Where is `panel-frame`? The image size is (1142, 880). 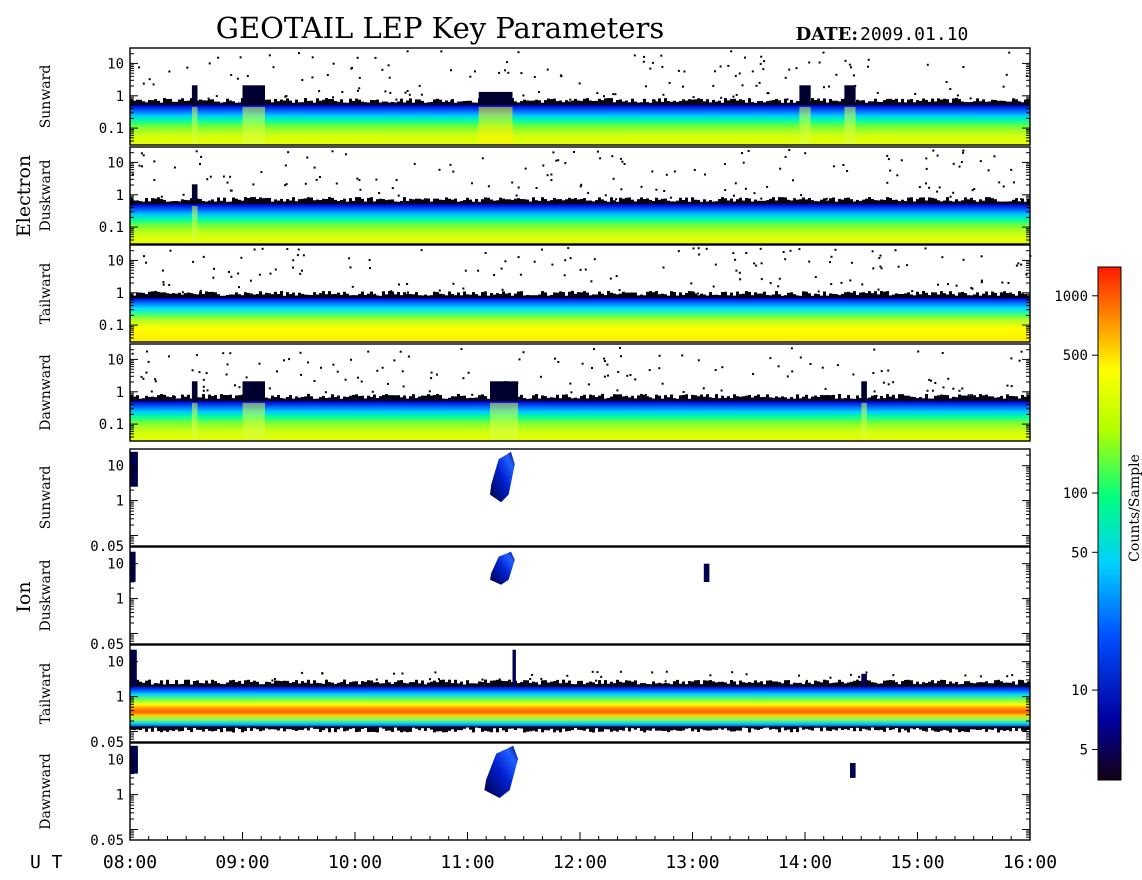 panel-frame is located at coordinates (580, 693).